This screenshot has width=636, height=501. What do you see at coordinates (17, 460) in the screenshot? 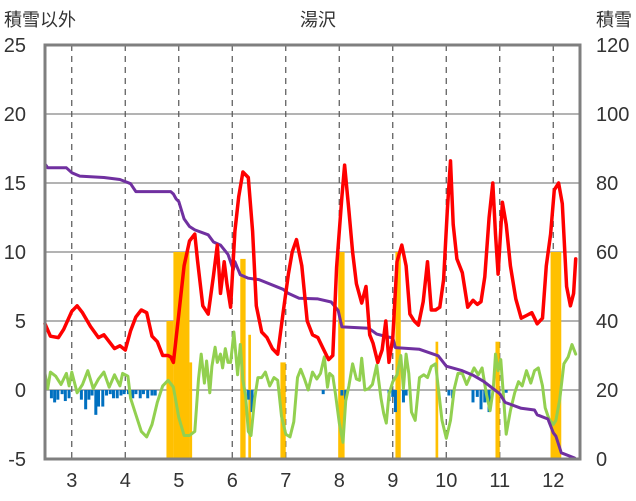
I see `y-left-tick-label: -5` at bounding box center [17, 460].